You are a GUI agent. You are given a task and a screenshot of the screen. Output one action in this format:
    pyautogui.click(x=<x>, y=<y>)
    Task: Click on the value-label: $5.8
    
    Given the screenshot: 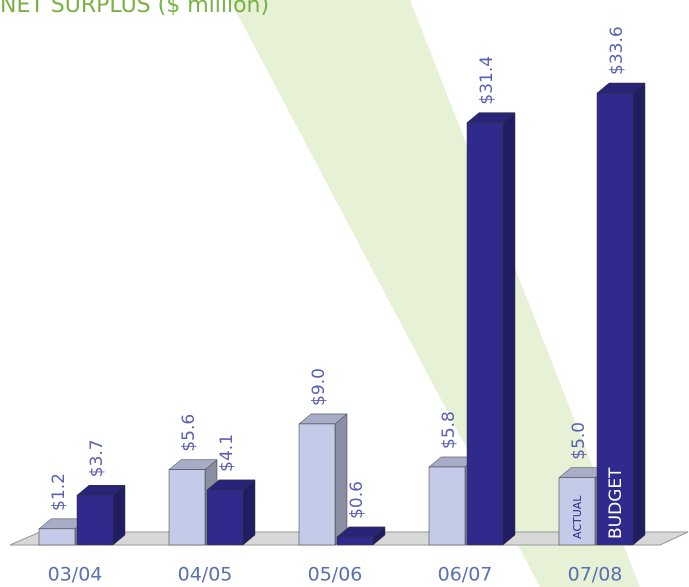 What is the action you would take?
    pyautogui.click(x=449, y=430)
    